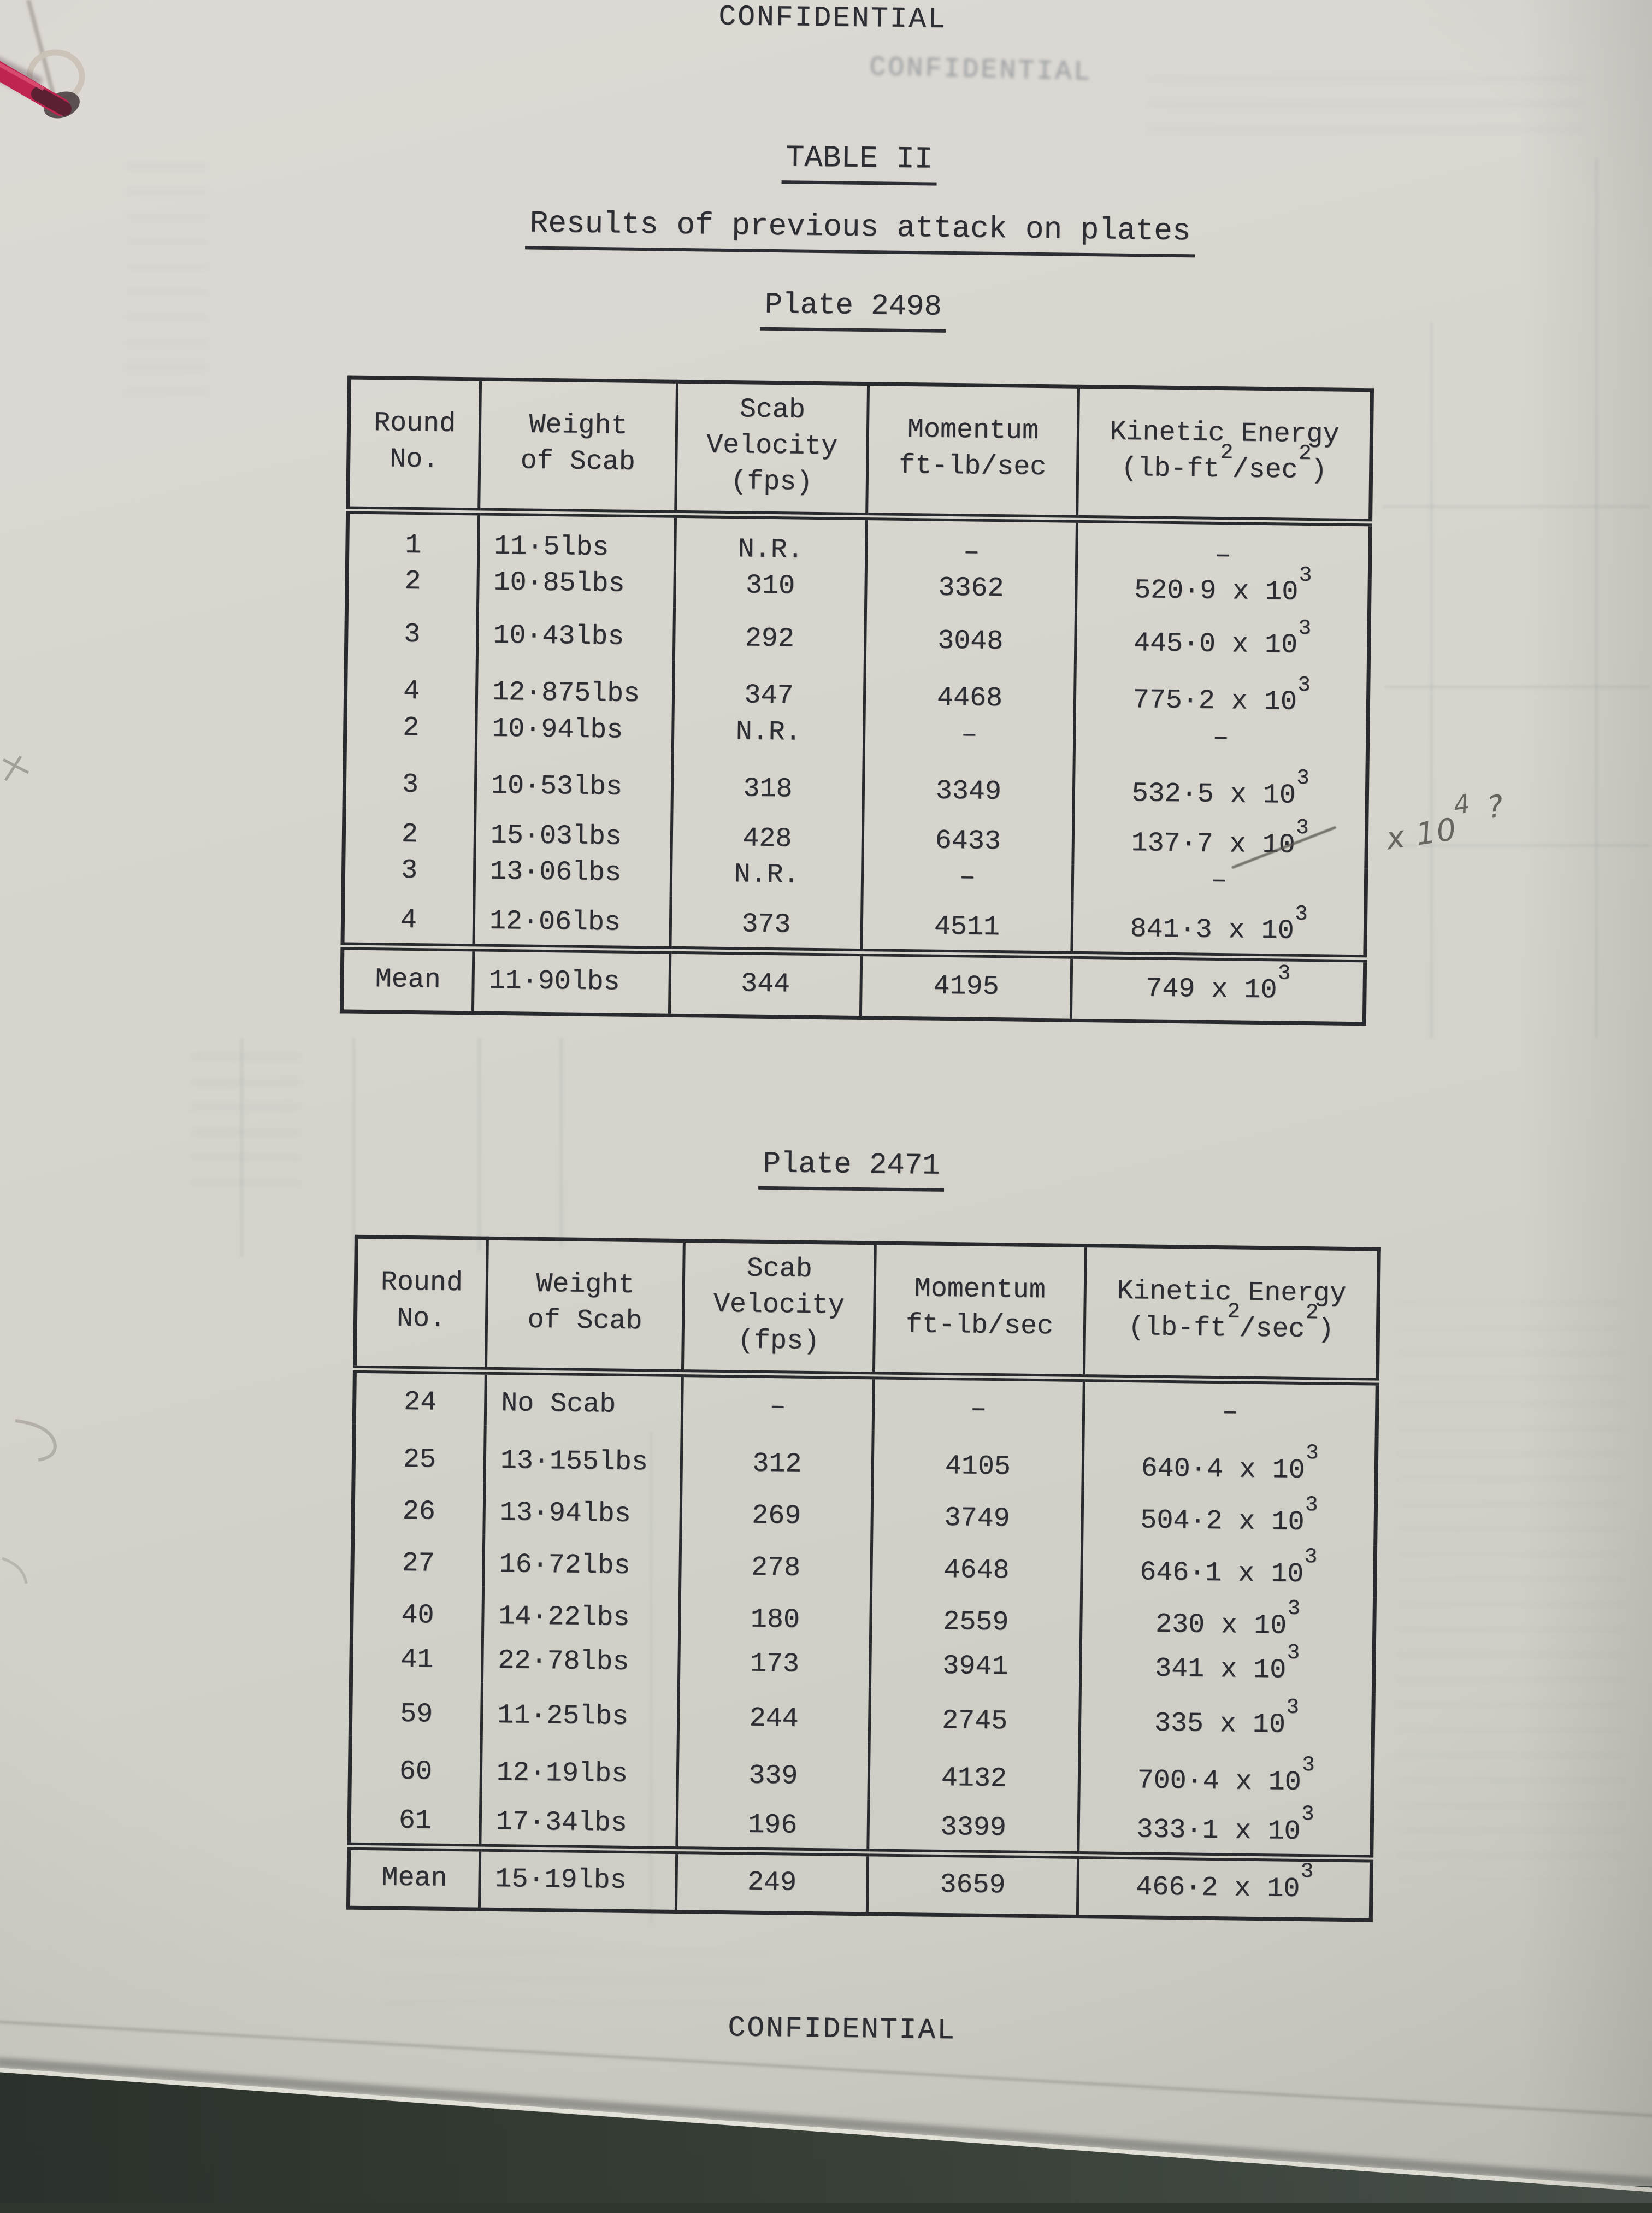 The height and width of the screenshot is (2213, 1652). What do you see at coordinates (1219, 929) in the screenshot?
I see `cell: 841·3 x 103` at bounding box center [1219, 929].